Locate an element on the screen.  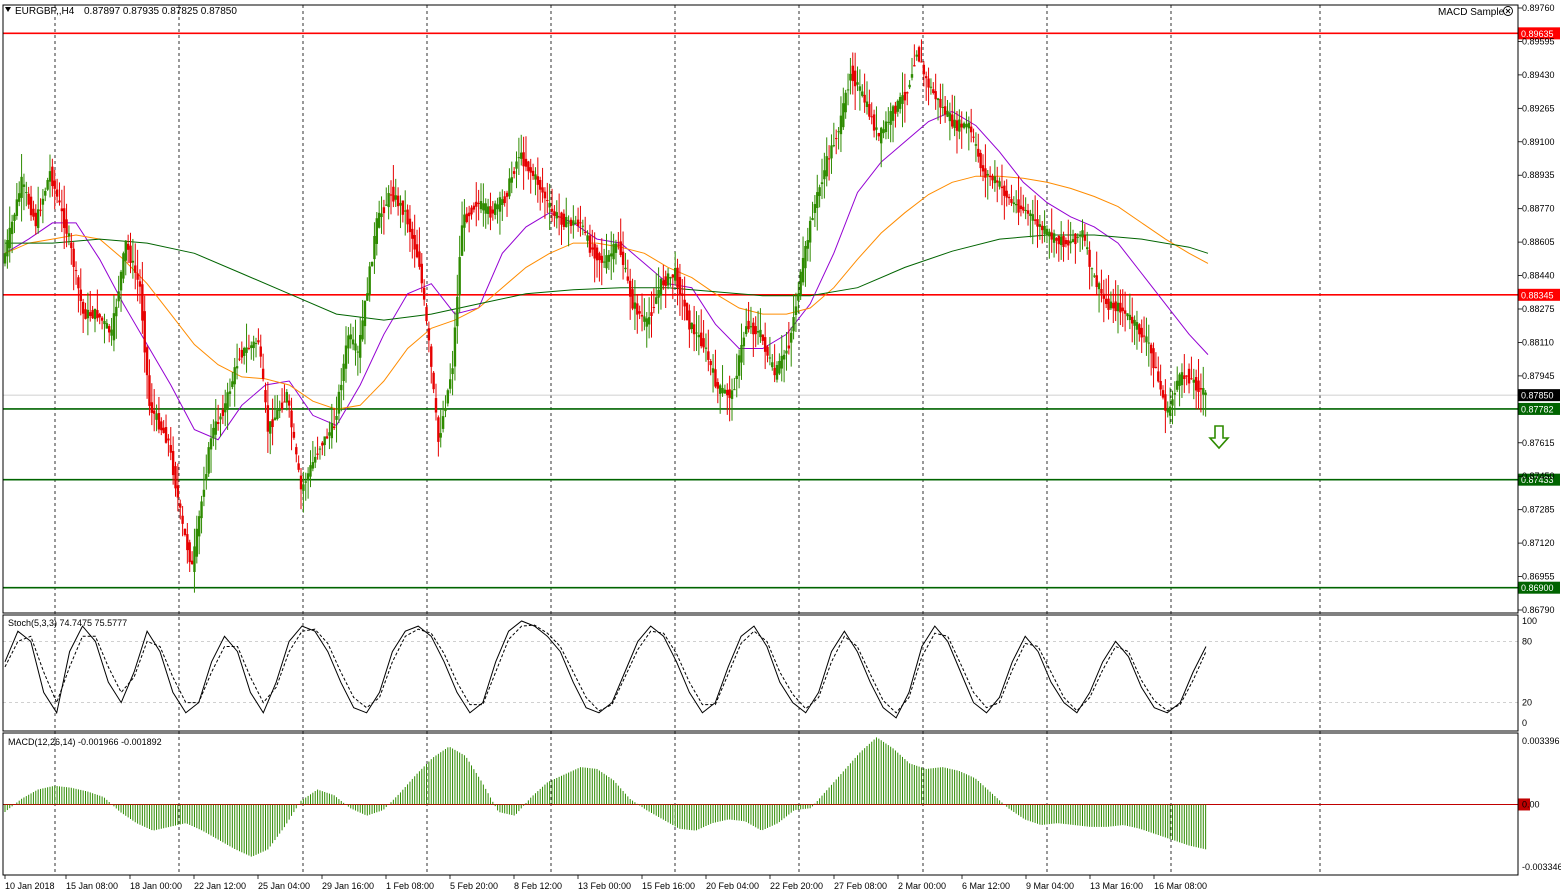
x-tick-label: 20 Feb 04:00 is located at coordinates (732, 886).